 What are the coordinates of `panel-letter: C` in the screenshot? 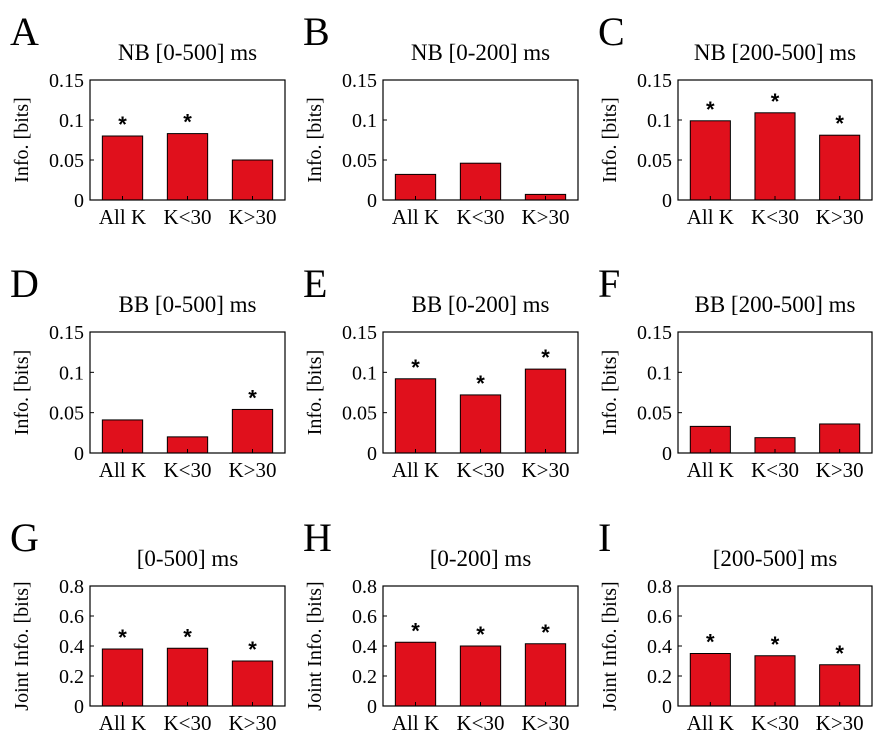 It's located at (611, 31).